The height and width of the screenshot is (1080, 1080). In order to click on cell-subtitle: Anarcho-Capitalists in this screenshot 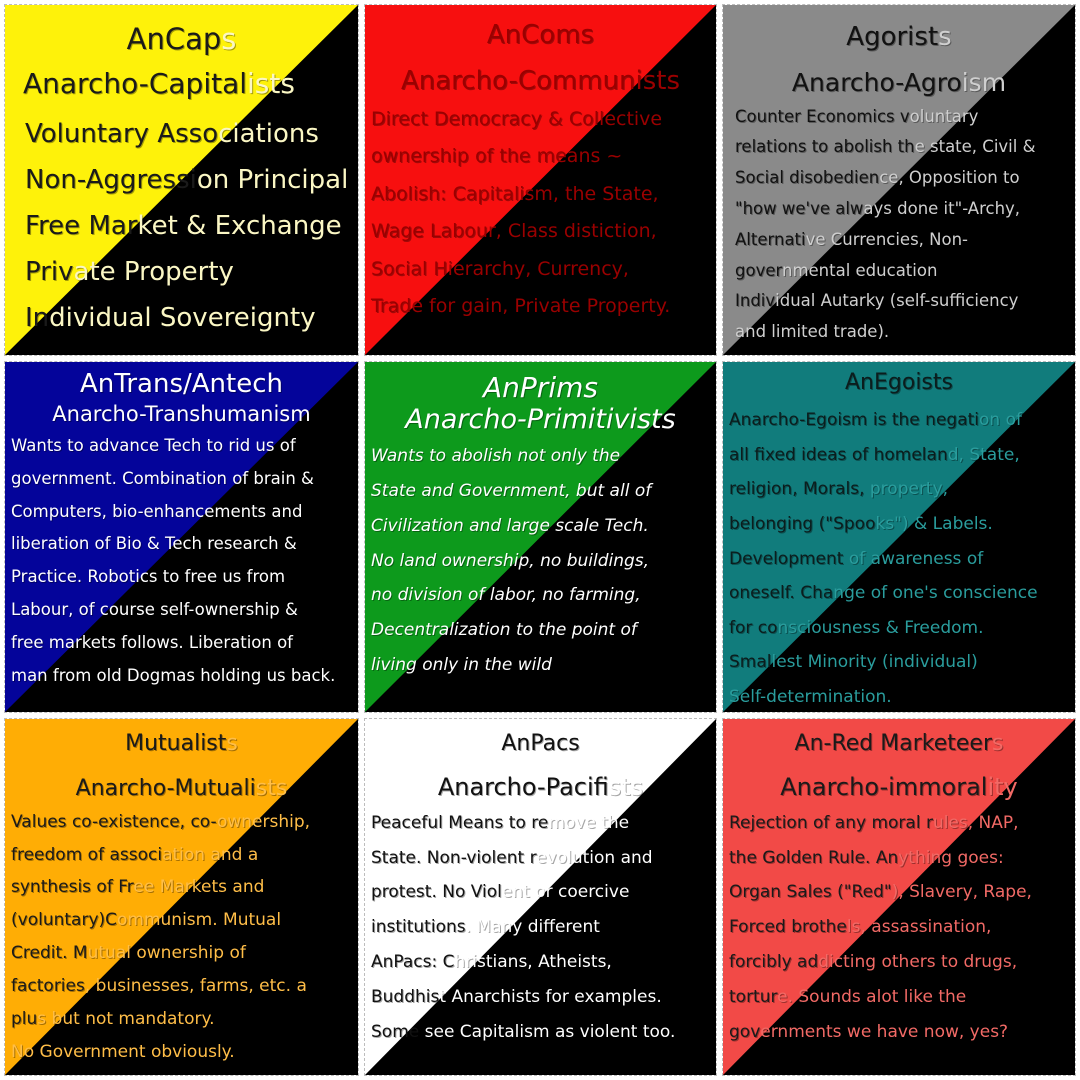, I will do `click(159, 84)`.